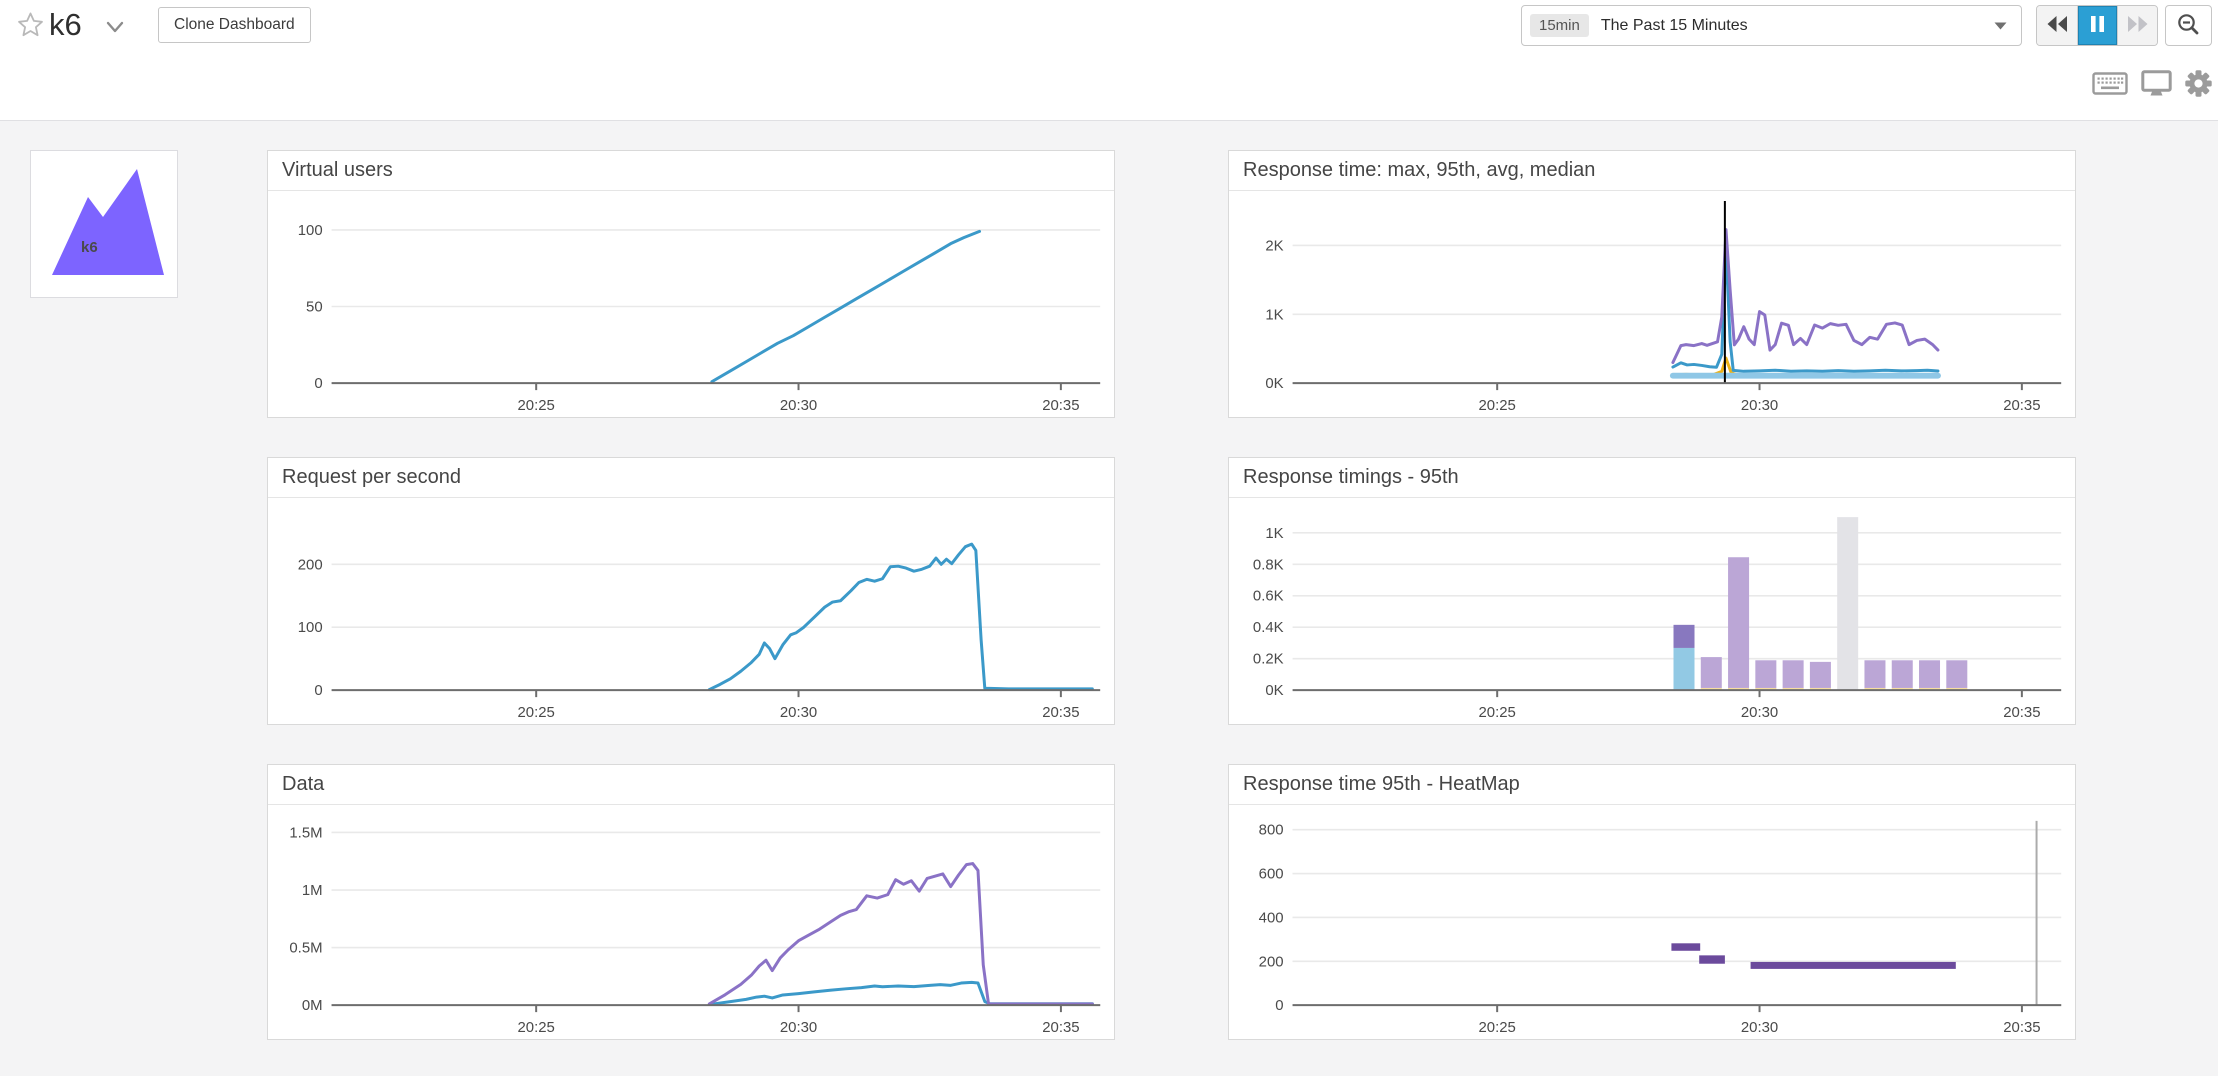 Image resolution: width=2218 pixels, height=1076 pixels. What do you see at coordinates (1268, 627) in the screenshot?
I see `svg-text: 0.4K` at bounding box center [1268, 627].